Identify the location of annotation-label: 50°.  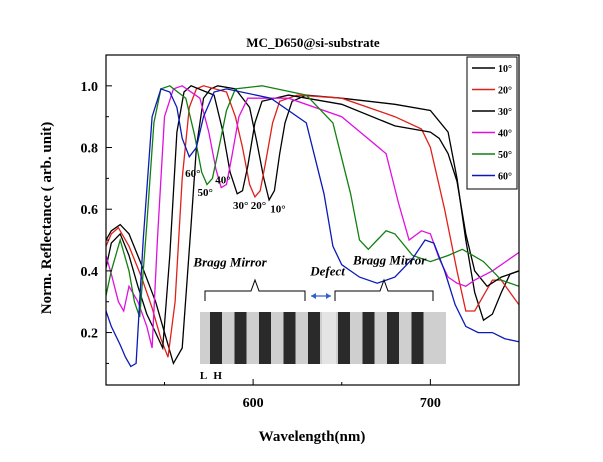
(205, 193).